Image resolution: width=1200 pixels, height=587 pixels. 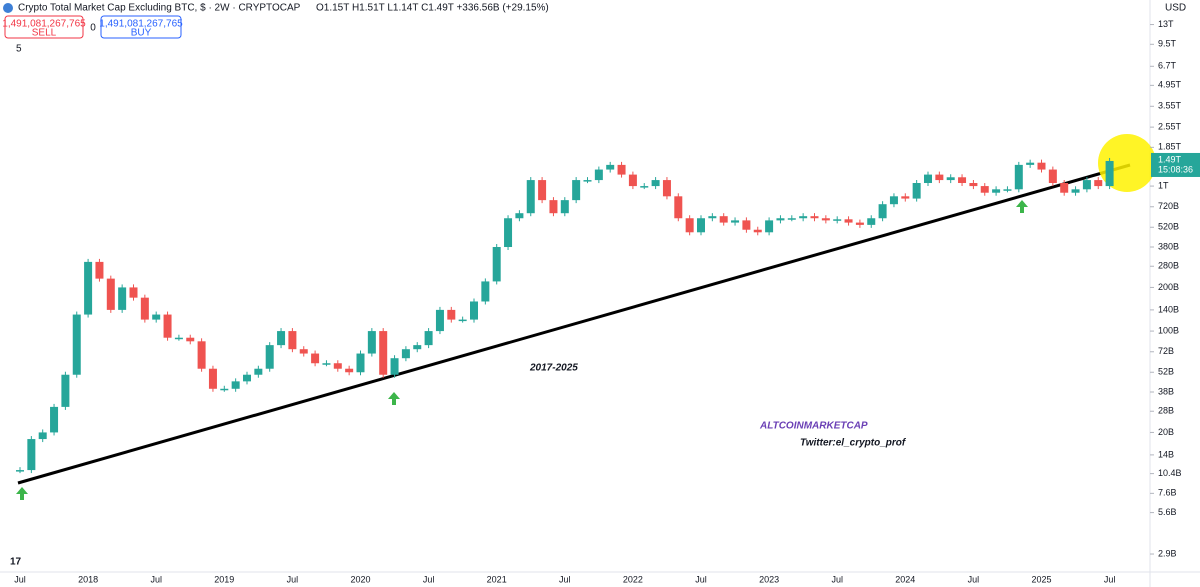 What do you see at coordinates (1163, 185) in the screenshot?
I see `y-tick-label: 1T` at bounding box center [1163, 185].